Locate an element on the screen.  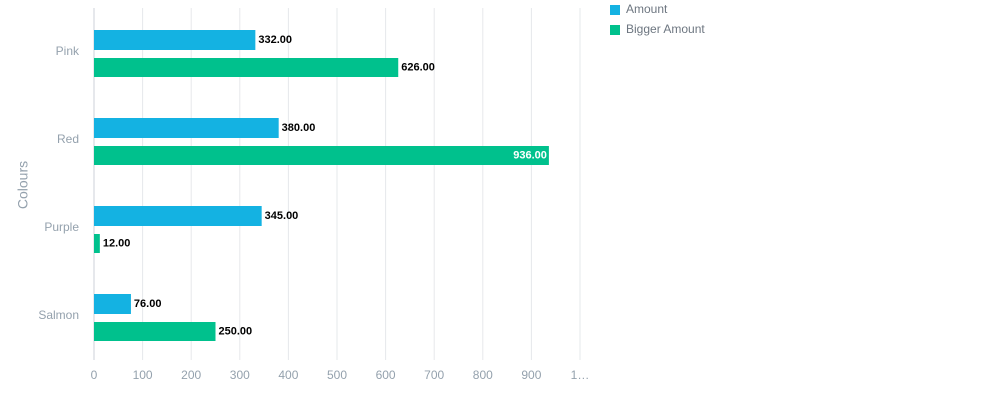
x-tick-label: 0 is located at coordinates (94, 375).